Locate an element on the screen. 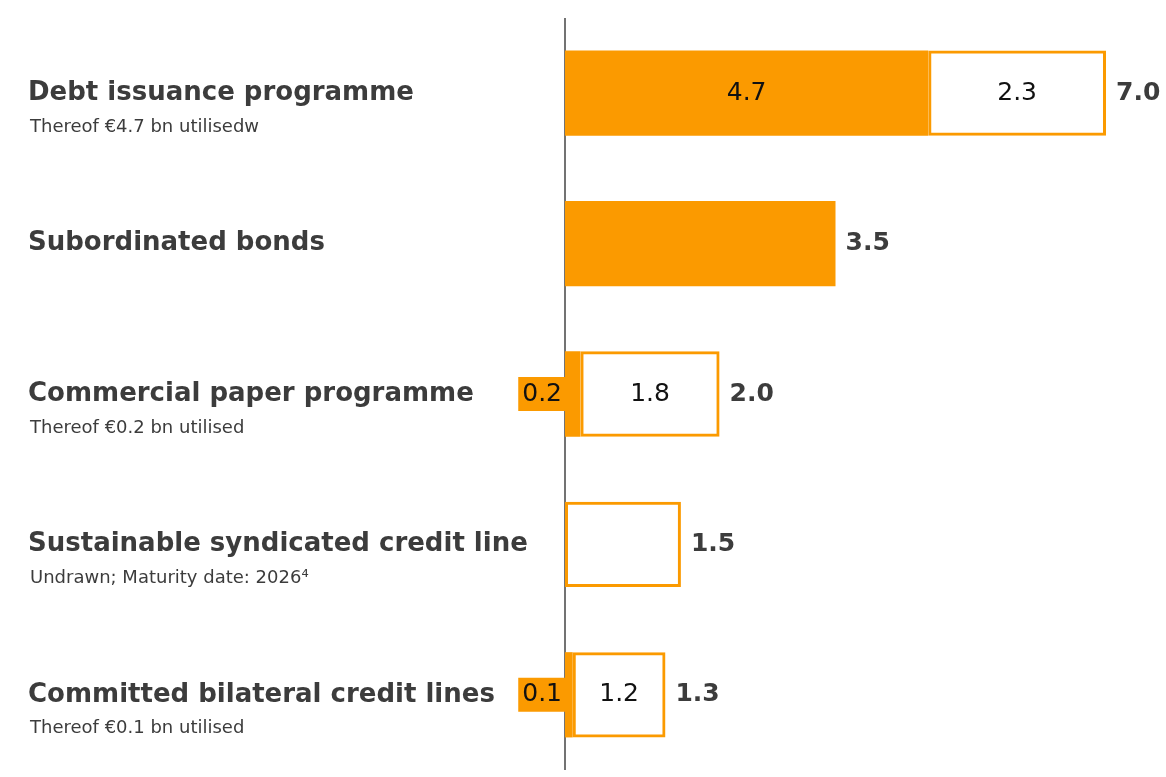  total-label: 2.0 is located at coordinates (751, 392).